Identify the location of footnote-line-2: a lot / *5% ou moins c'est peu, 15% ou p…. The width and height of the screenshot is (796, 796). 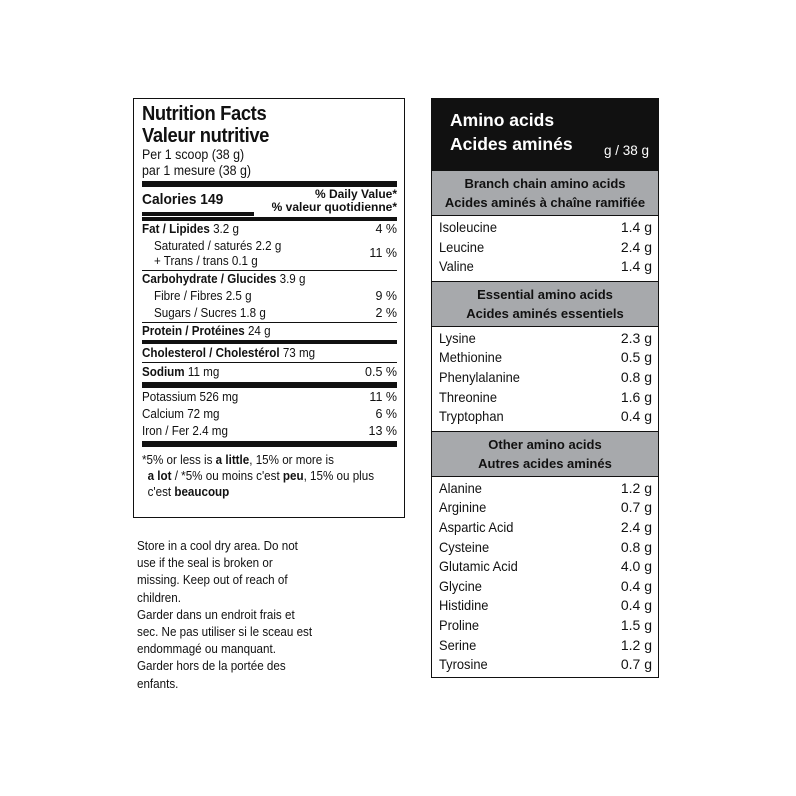
(261, 476).